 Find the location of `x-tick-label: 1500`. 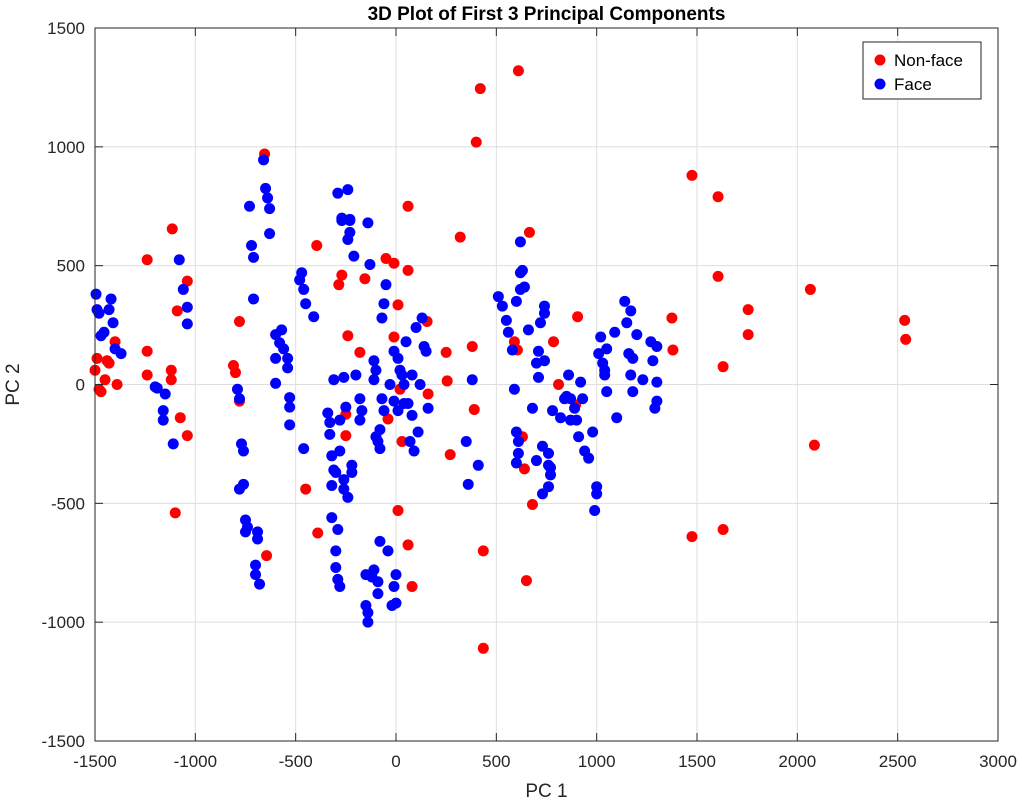

x-tick-label: 1500 is located at coordinates (697, 761).